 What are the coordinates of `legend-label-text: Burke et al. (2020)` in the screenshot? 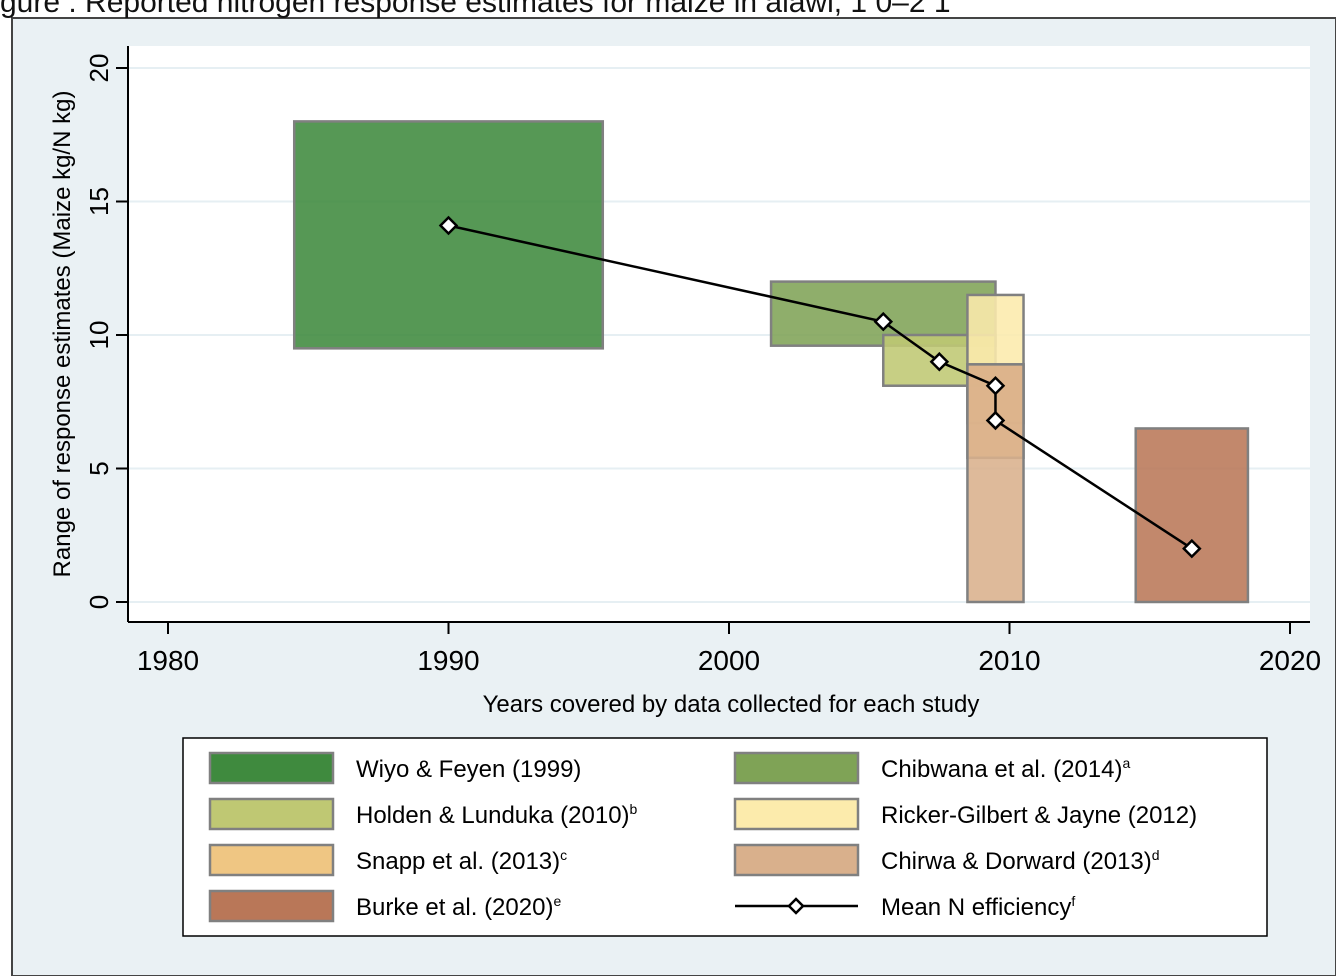 It's located at (454, 907).